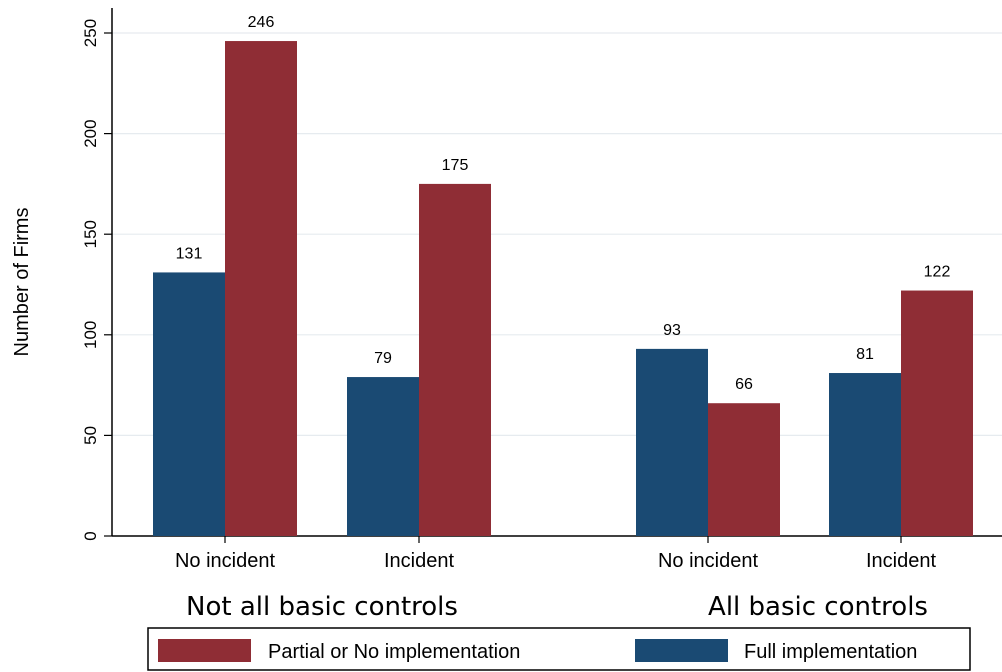 The image size is (1002, 672). Describe the element at coordinates (322, 607) in the screenshot. I see `group-label: Not all basic controls` at that location.